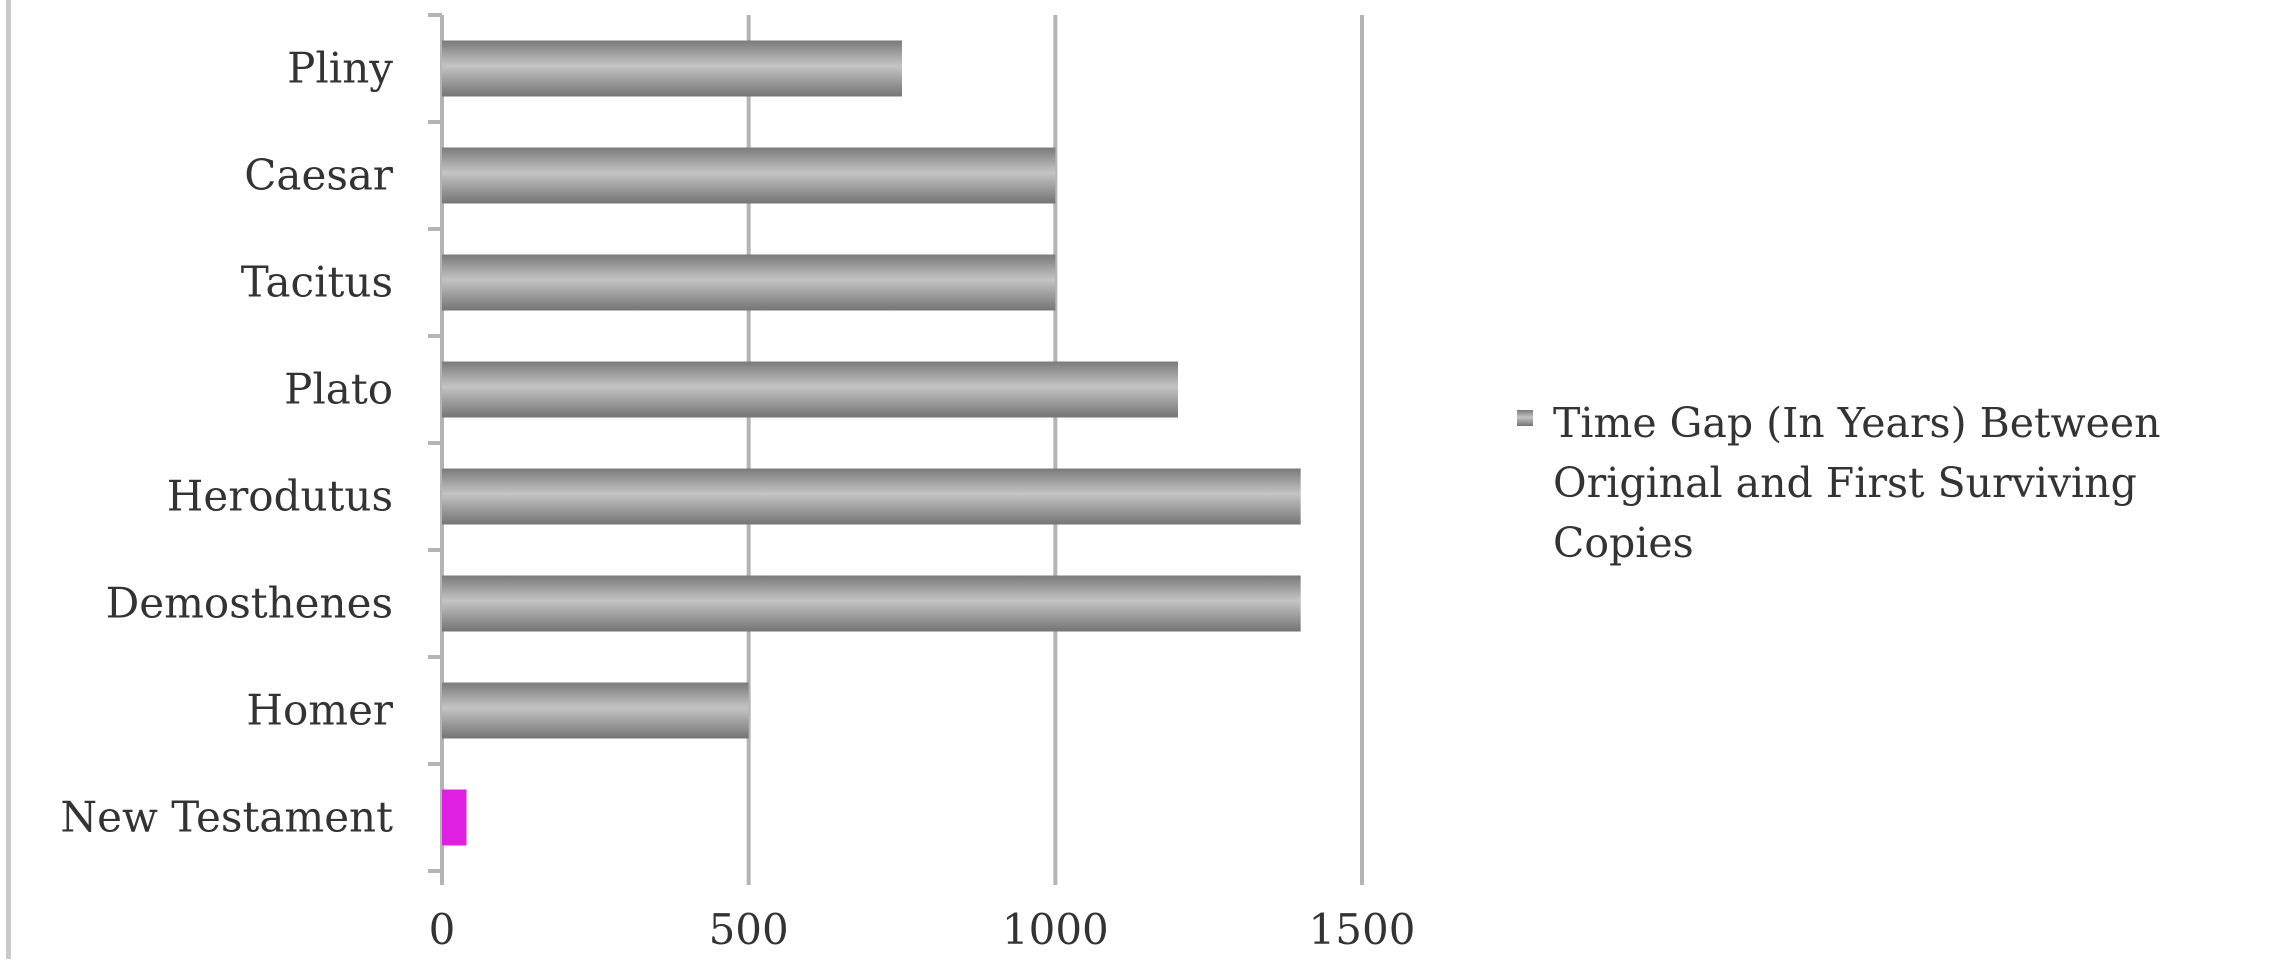  I want to click on legend-label-line: Copies, so click(1623, 543).